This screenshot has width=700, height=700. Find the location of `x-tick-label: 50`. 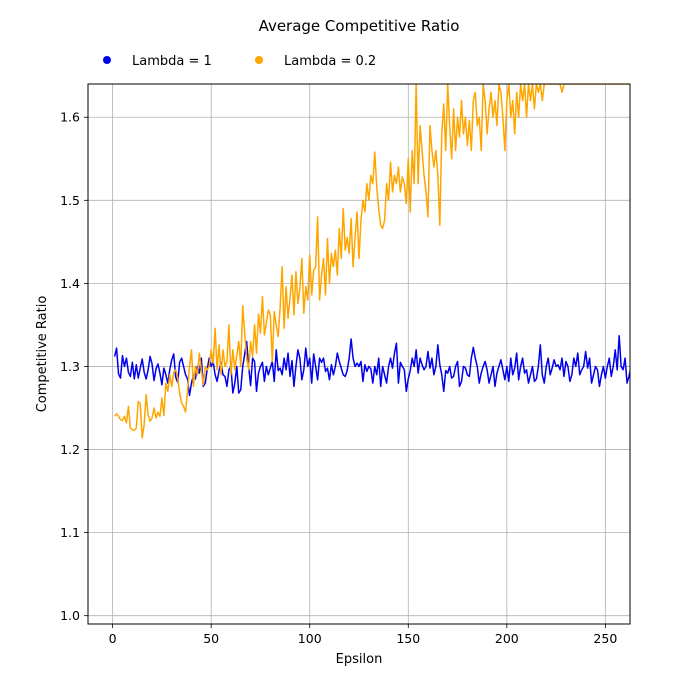

x-tick-label: 50 is located at coordinates (211, 638).